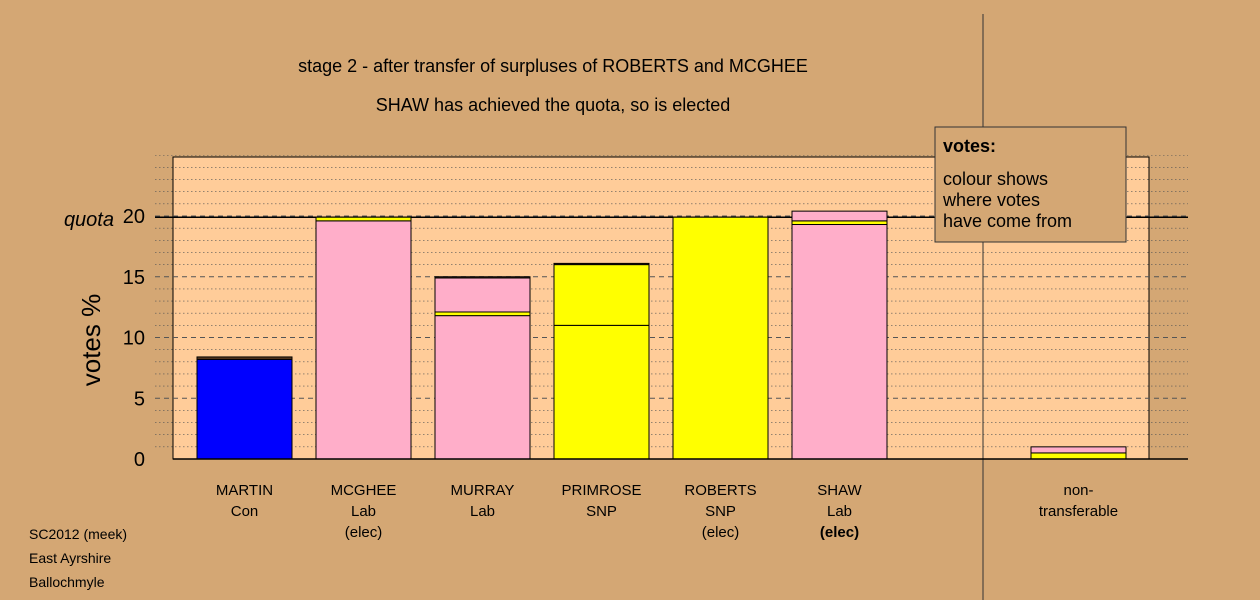 The image size is (1260, 600). I want to click on legend-line-1: colour shows, so click(995, 179).